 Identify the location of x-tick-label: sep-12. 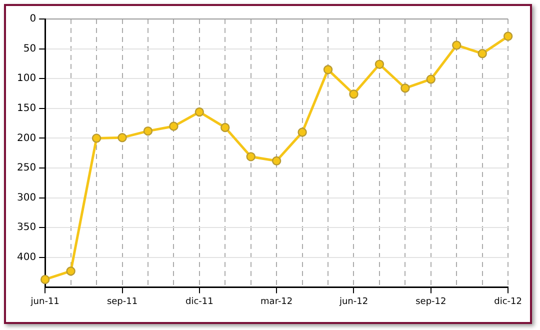
(431, 301).